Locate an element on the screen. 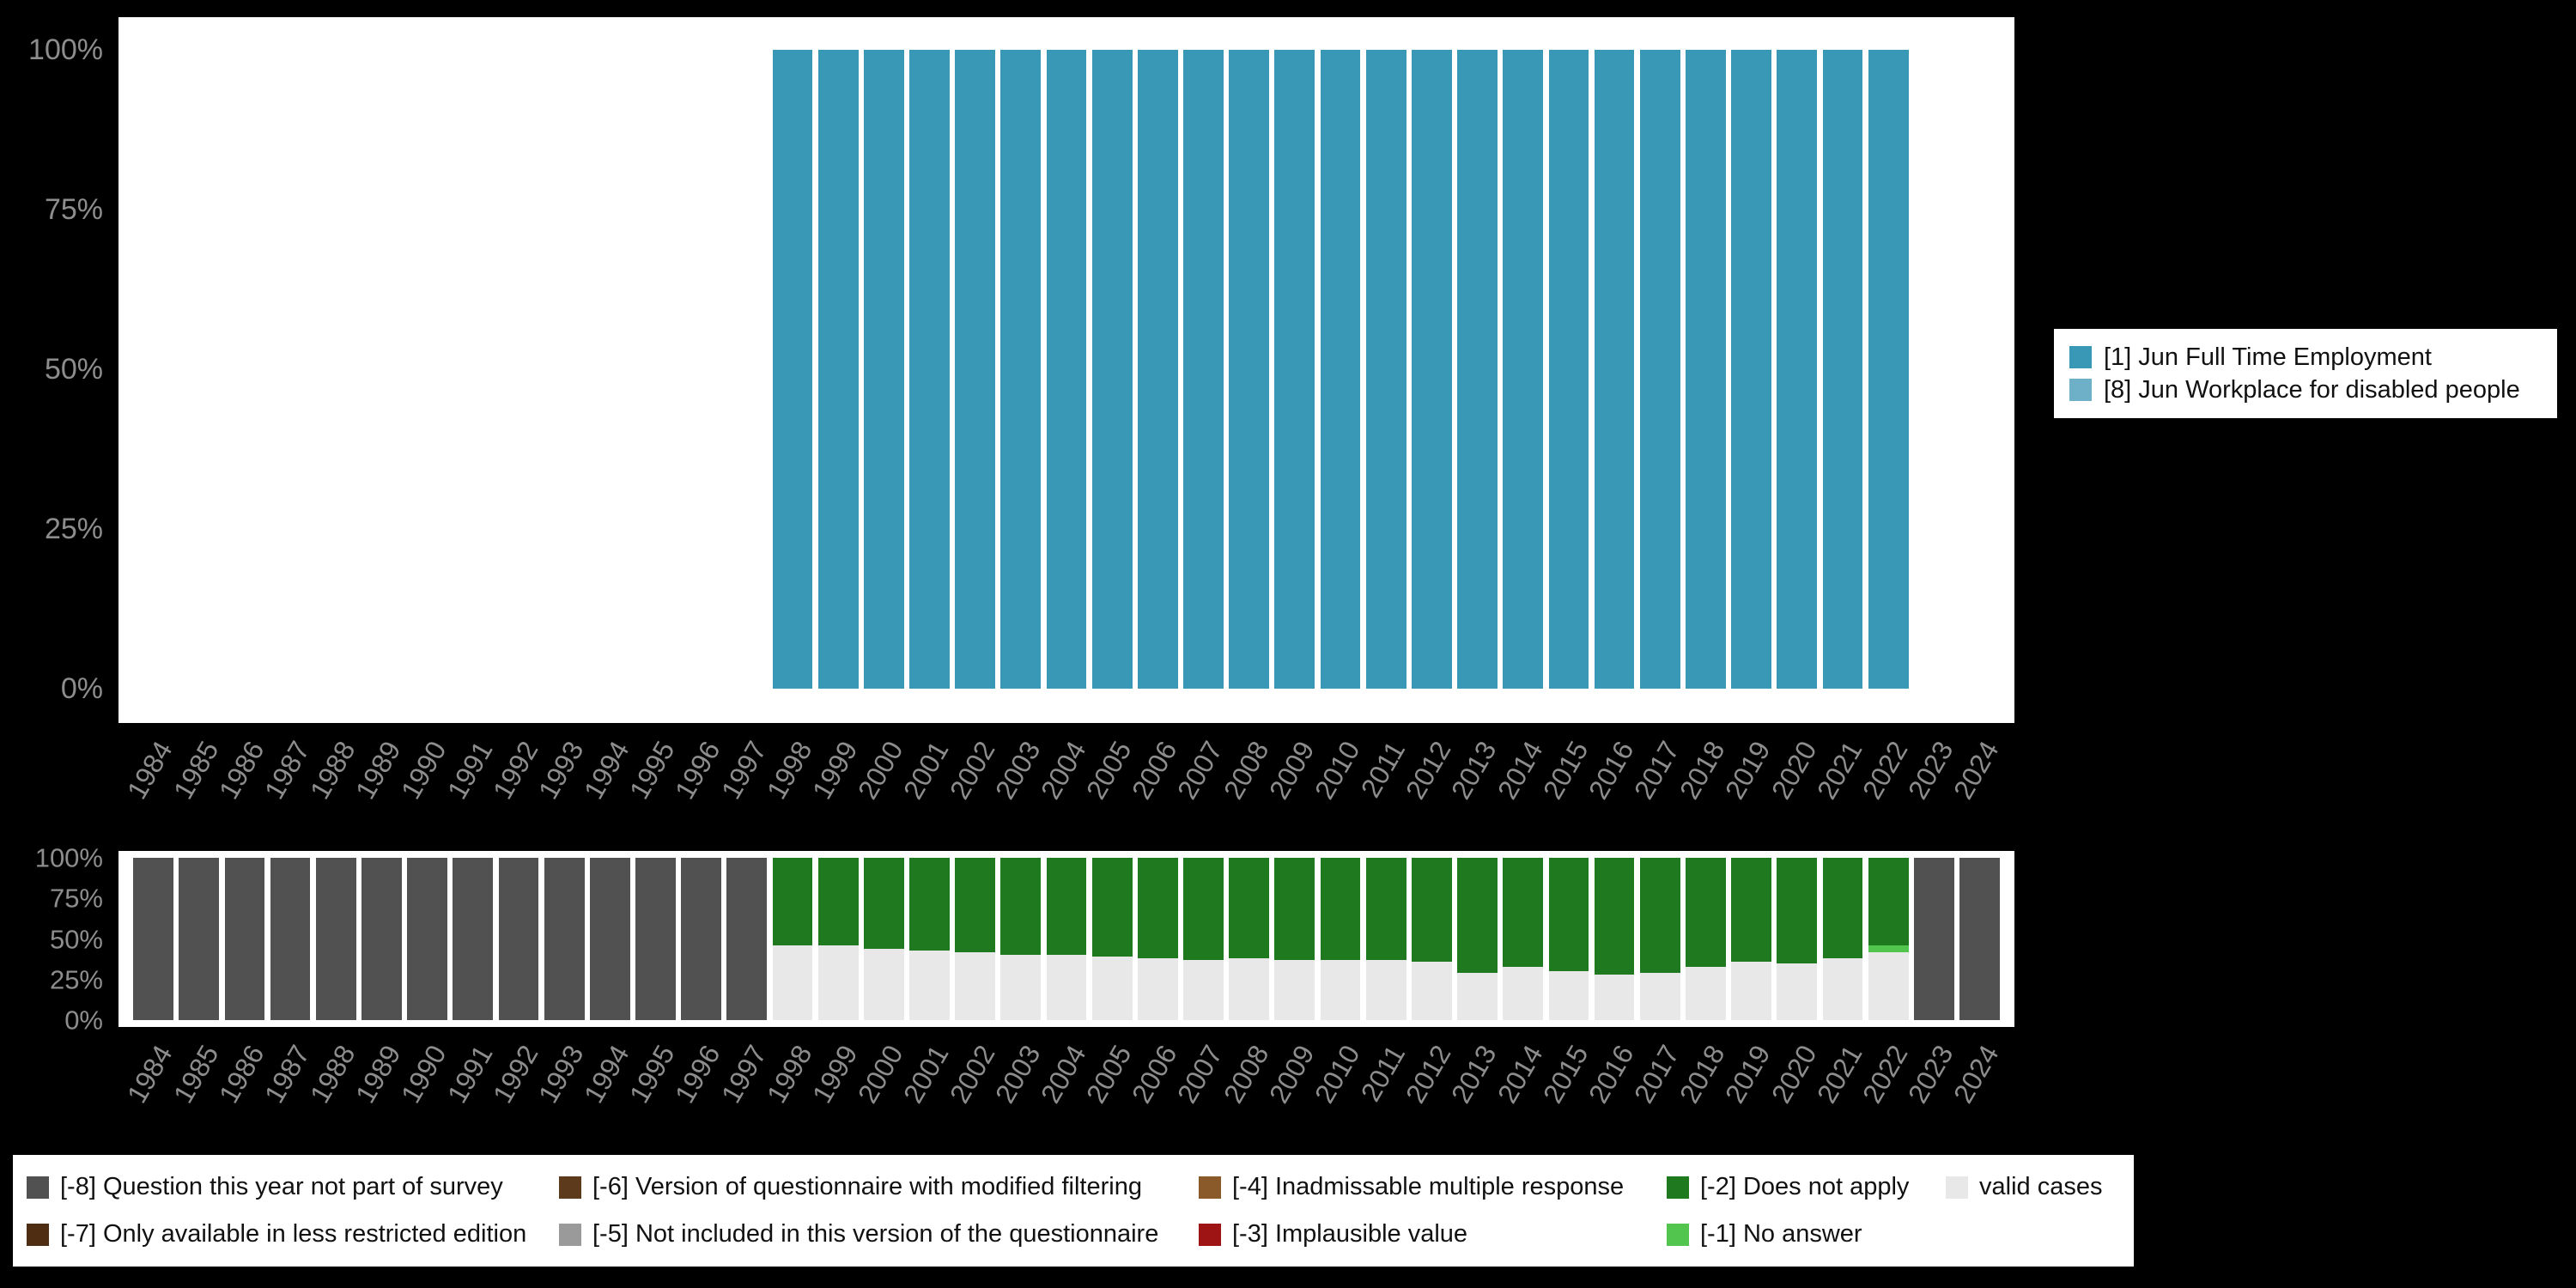 The image size is (2576, 1288). x-tick-label: 2001 is located at coordinates (926, 770).